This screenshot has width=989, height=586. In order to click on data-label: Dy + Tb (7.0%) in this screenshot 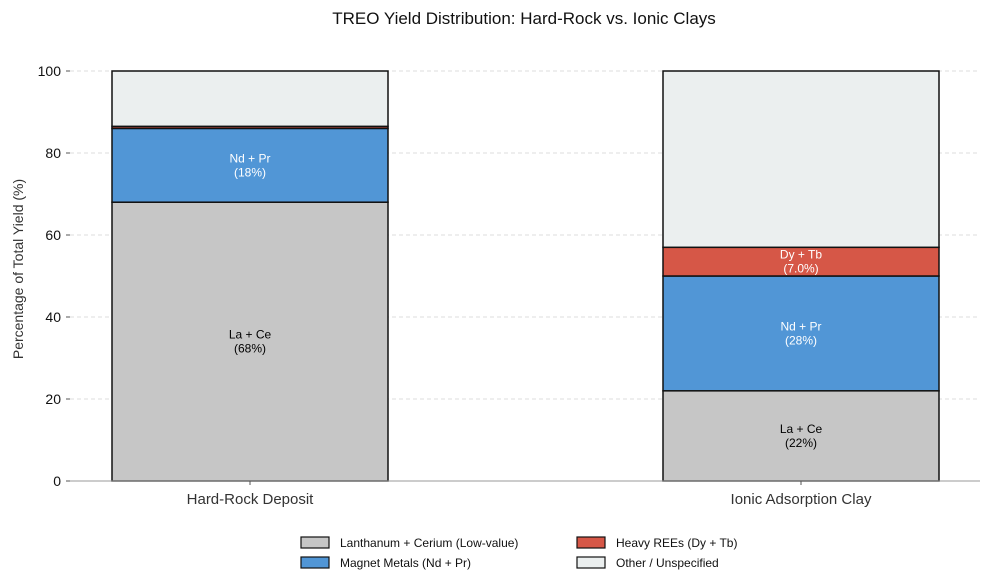, I will do `click(801, 262)`.